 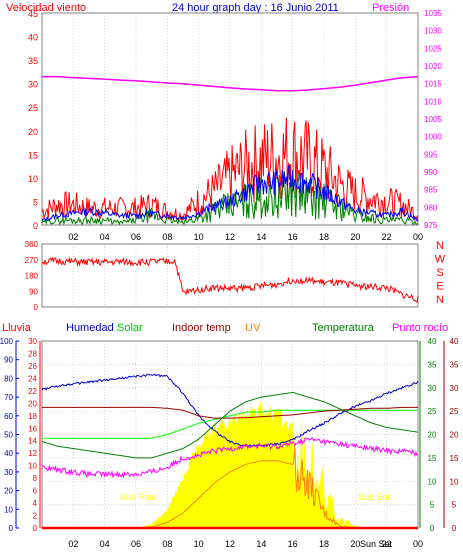 What do you see at coordinates (432, 505) in the screenshot?
I see `temp-tick-label: 5` at bounding box center [432, 505].